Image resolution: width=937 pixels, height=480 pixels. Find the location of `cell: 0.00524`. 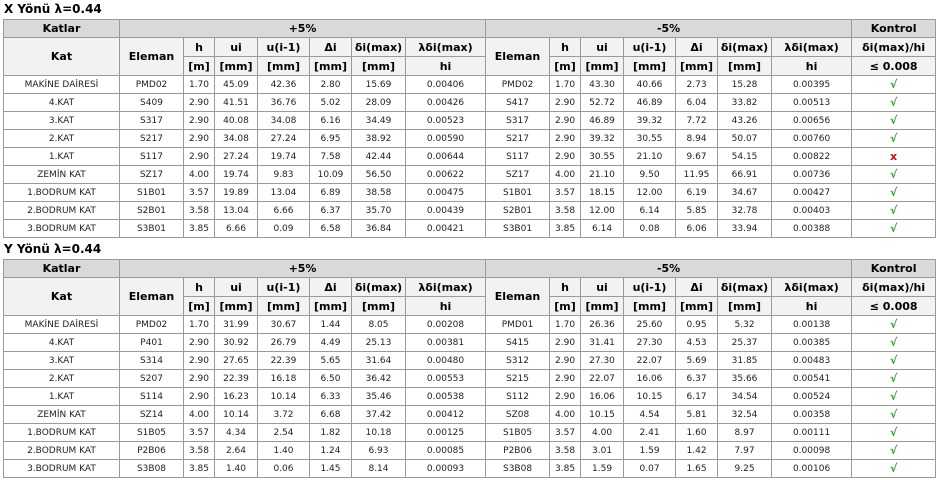

cell: 0.00524 is located at coordinates (812, 396).